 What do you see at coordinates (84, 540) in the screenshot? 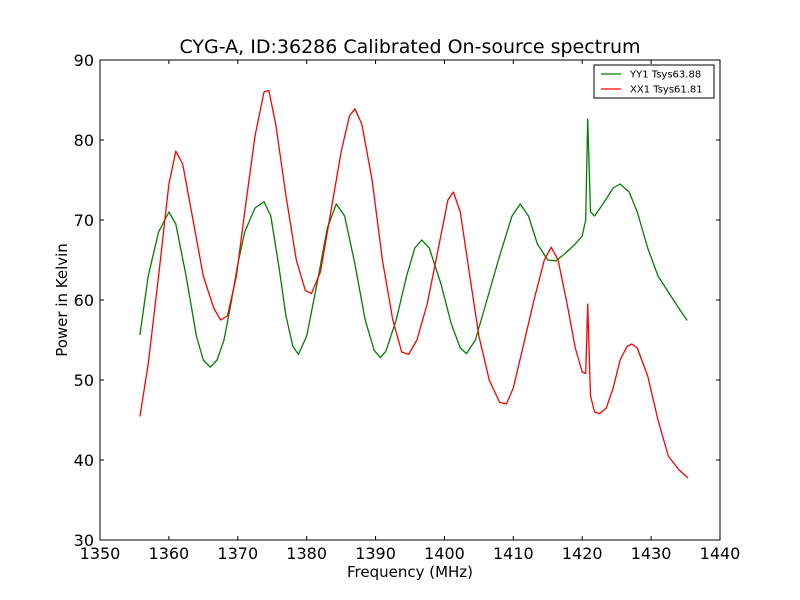
I see `y-tick-label: 30` at bounding box center [84, 540].